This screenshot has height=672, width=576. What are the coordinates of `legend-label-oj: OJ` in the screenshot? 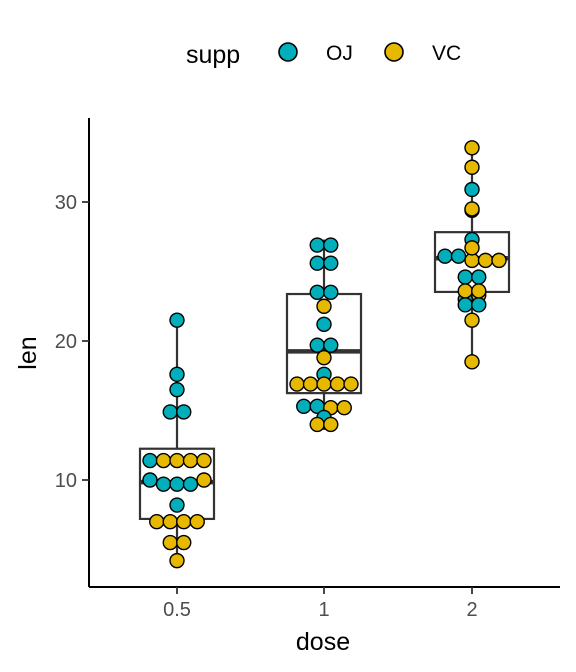 It's located at (339, 53).